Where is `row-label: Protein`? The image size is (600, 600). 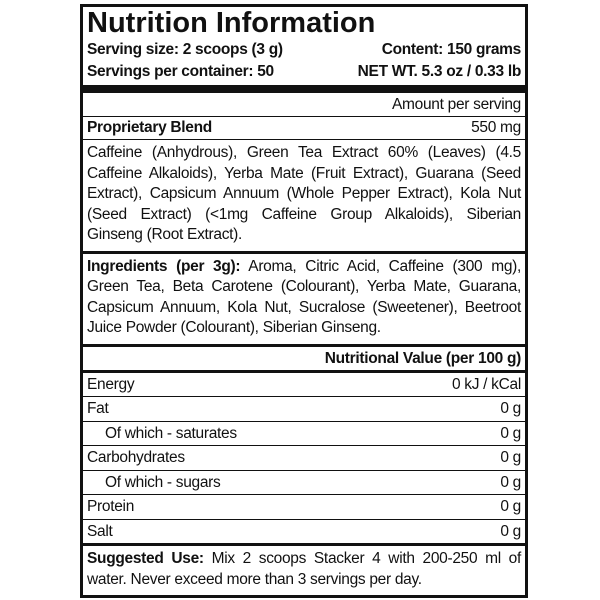 row-label: Protein is located at coordinates (111, 506).